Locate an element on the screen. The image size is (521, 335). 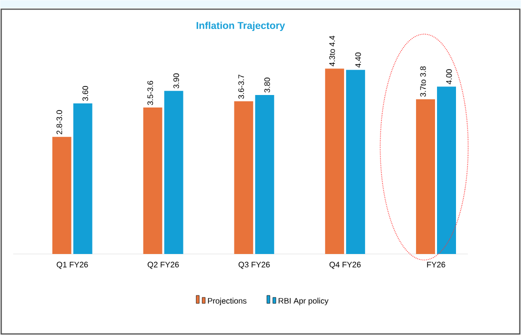
chart-title: Inflation Trajectory is located at coordinates (240, 26).